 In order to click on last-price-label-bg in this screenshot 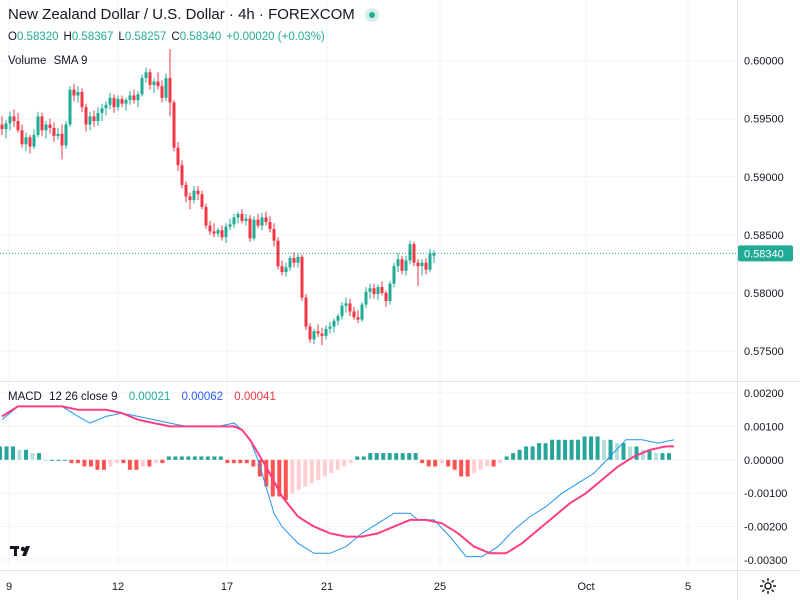, I will do `click(765, 253)`.